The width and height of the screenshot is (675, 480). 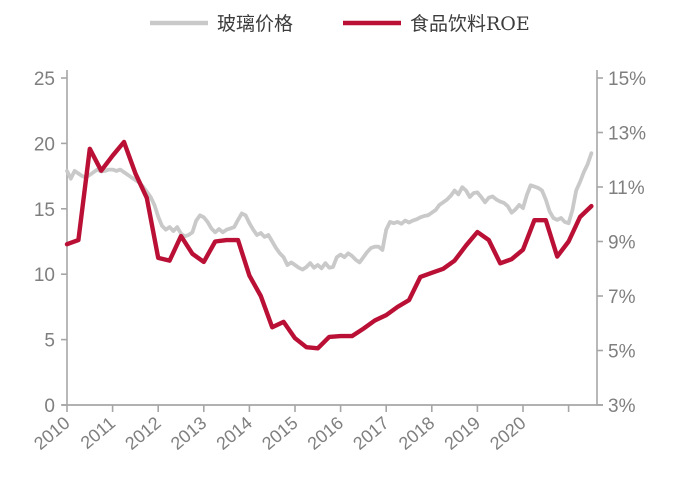 What do you see at coordinates (462, 433) in the screenshot?
I see `x-axis-year-label: 2019` at bounding box center [462, 433].